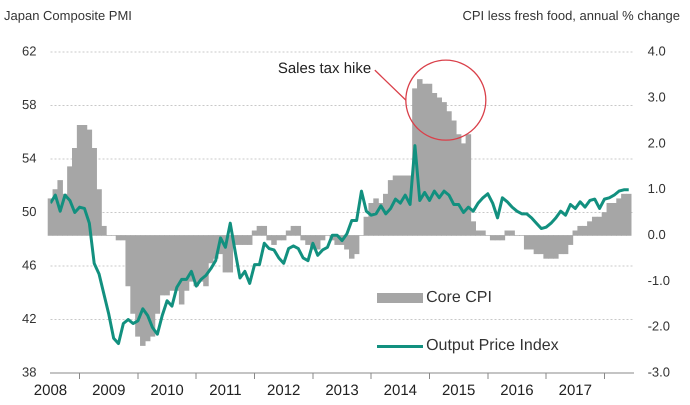 Image resolution: width=690 pixels, height=405 pixels. What do you see at coordinates (51, 391) in the screenshot?
I see `x-tick-label: 2008` at bounding box center [51, 391].